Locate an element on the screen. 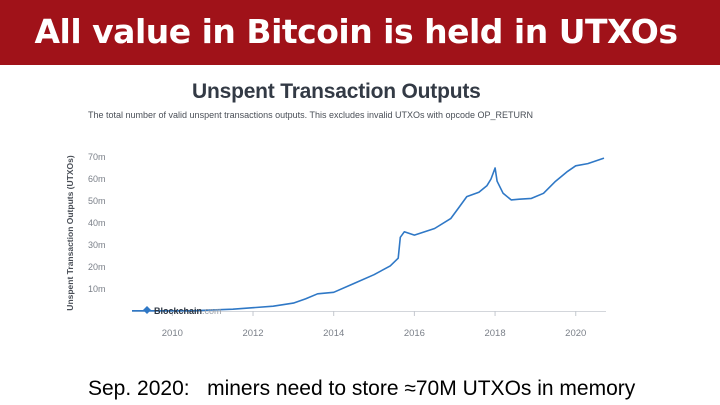 The height and width of the screenshot is (405, 720). y-tick-label: 60m is located at coordinates (97, 179).